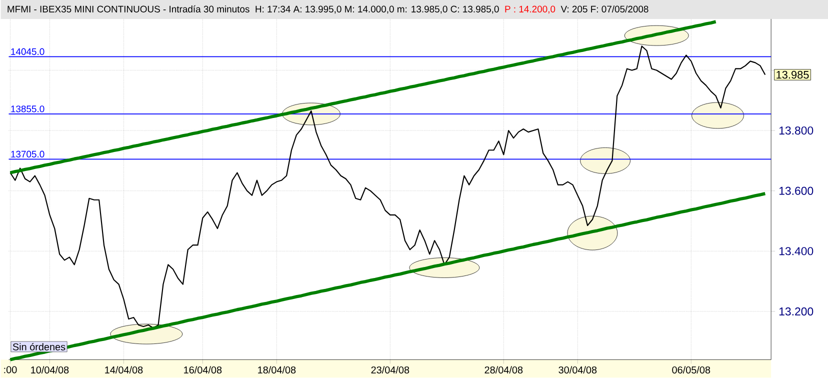 The height and width of the screenshot is (378, 828). I want to click on x-tick-label: 06/05/08, so click(691, 370).